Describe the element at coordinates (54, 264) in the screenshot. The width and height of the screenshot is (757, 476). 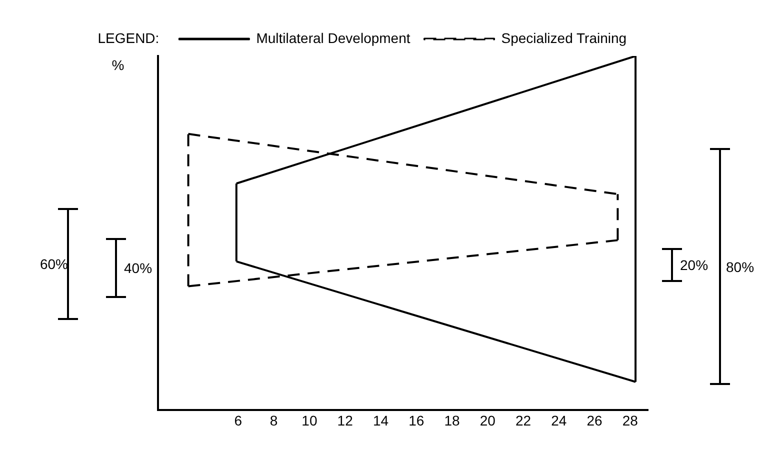
I see `text: 60%` at that location.